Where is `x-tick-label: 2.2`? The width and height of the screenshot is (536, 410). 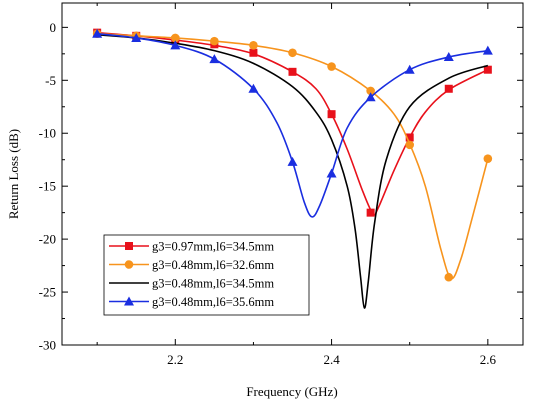
x-tick-label: 2.2 is located at coordinates (175, 359).